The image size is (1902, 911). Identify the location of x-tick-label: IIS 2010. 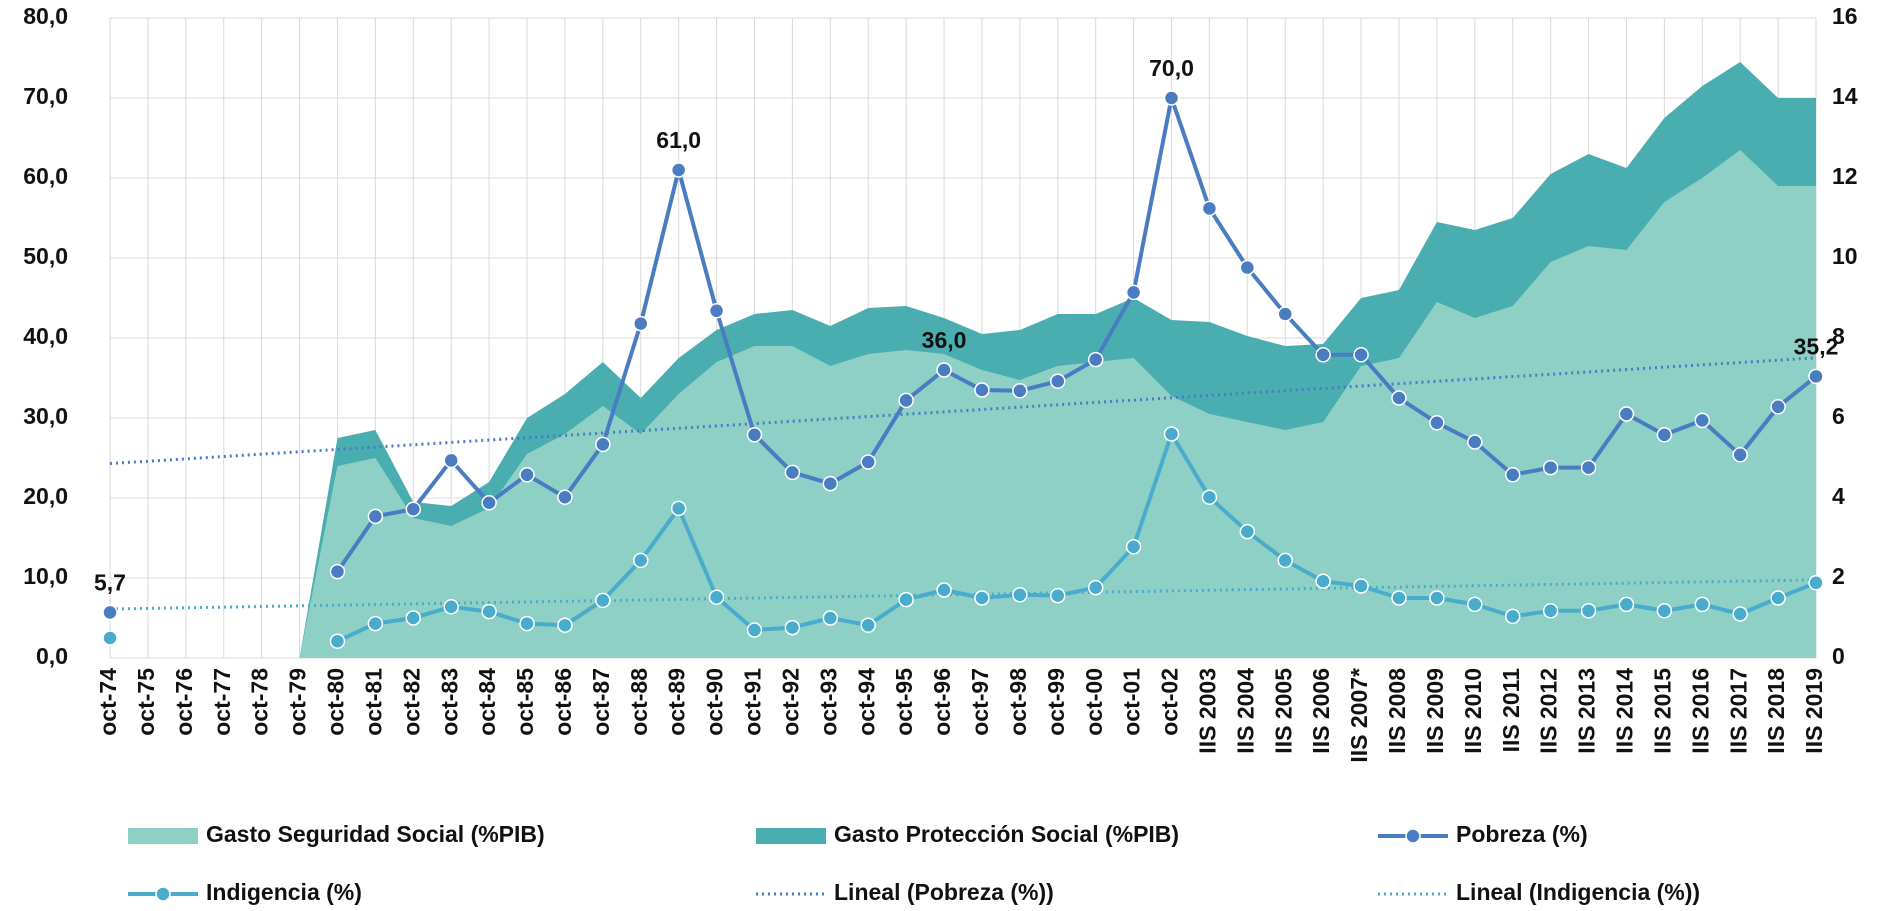
(1473, 711).